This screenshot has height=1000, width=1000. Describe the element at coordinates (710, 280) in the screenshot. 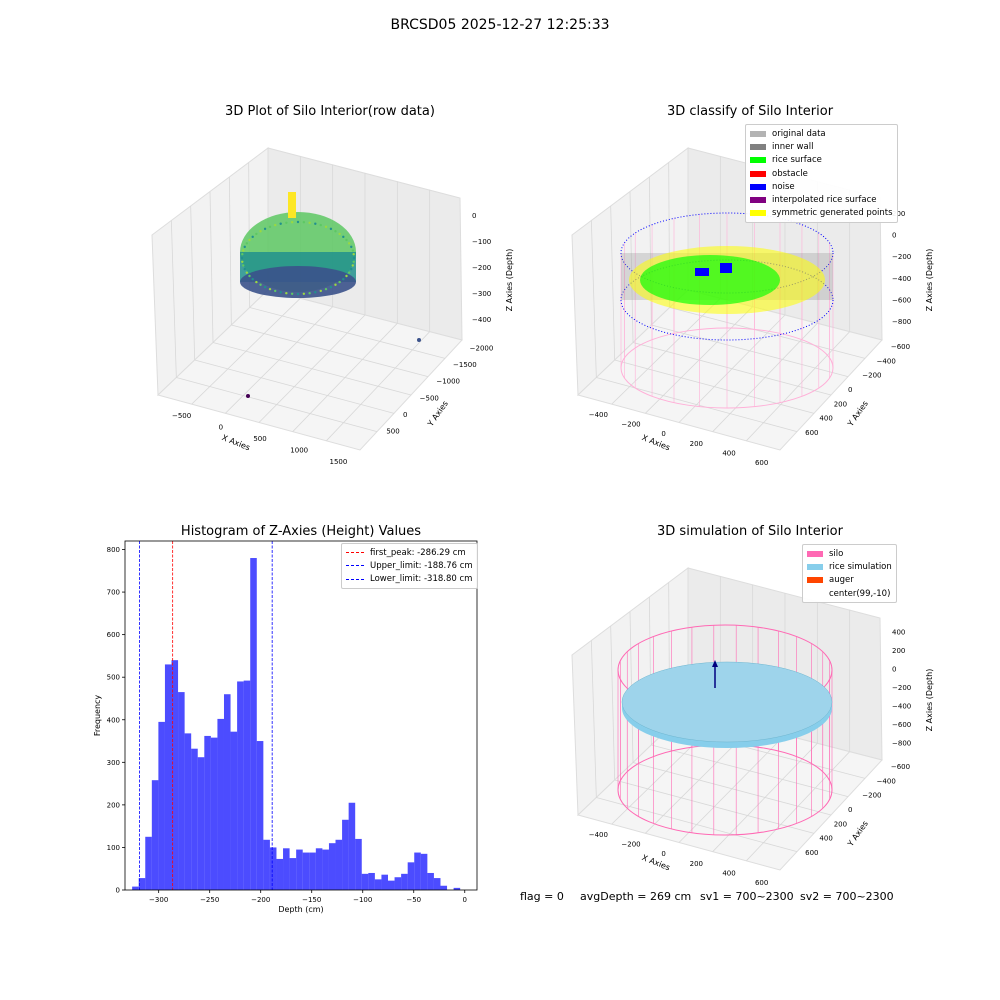

I see `panel2-rice-surface` at that location.